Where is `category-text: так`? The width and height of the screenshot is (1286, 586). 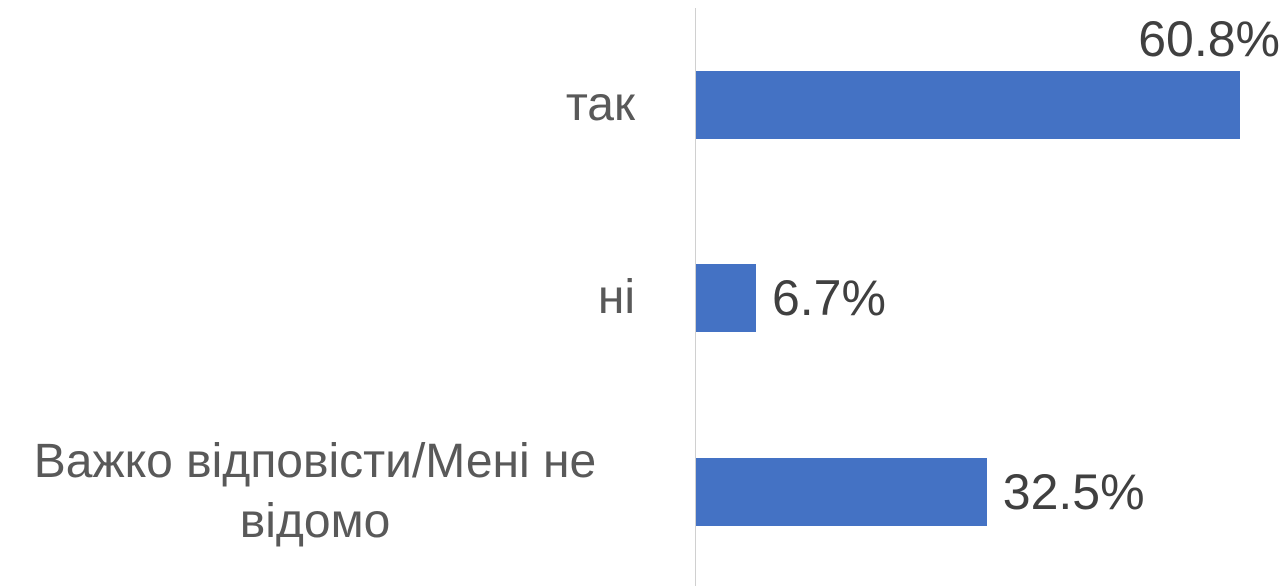
category-text: так is located at coordinates (600, 104).